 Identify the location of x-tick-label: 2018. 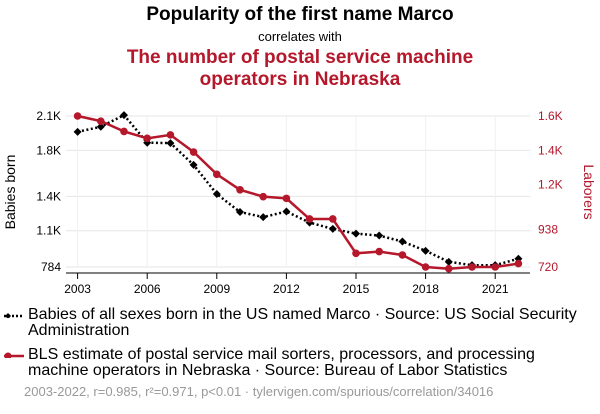
(425, 289).